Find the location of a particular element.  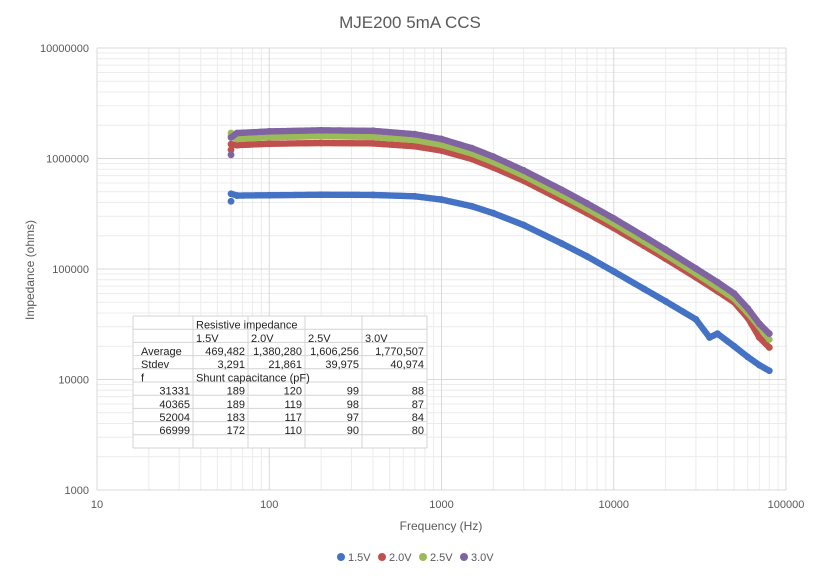

table-column-header: 3.0V is located at coordinates (376, 339).